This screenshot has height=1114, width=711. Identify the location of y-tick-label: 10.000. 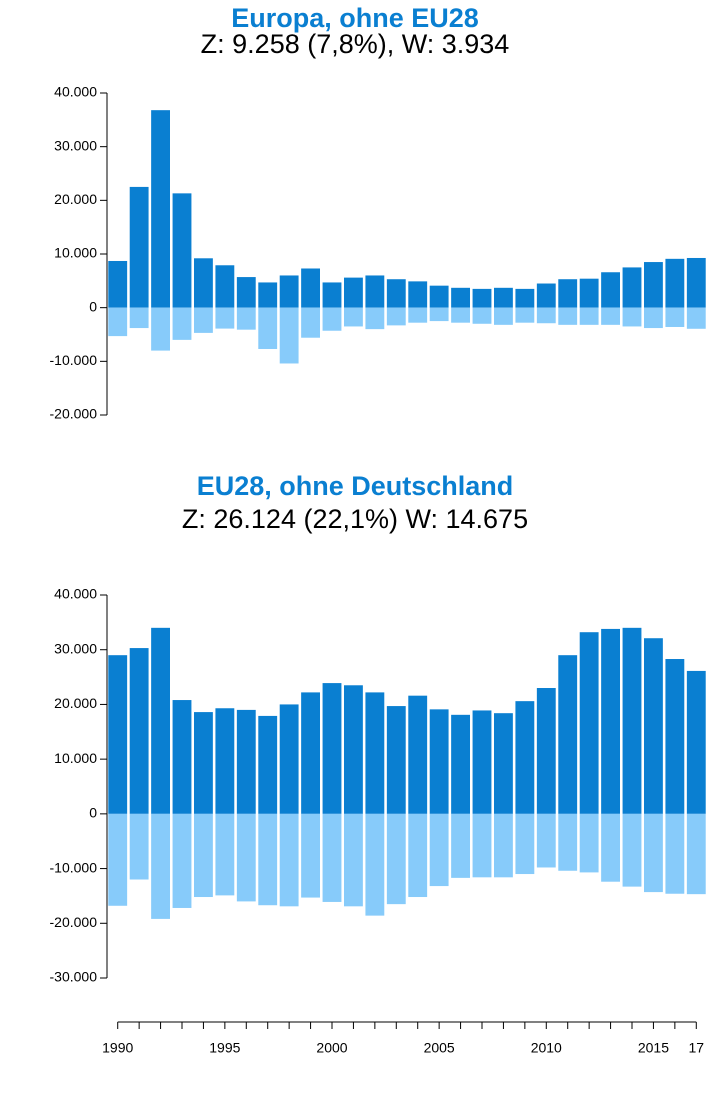
(75, 253).